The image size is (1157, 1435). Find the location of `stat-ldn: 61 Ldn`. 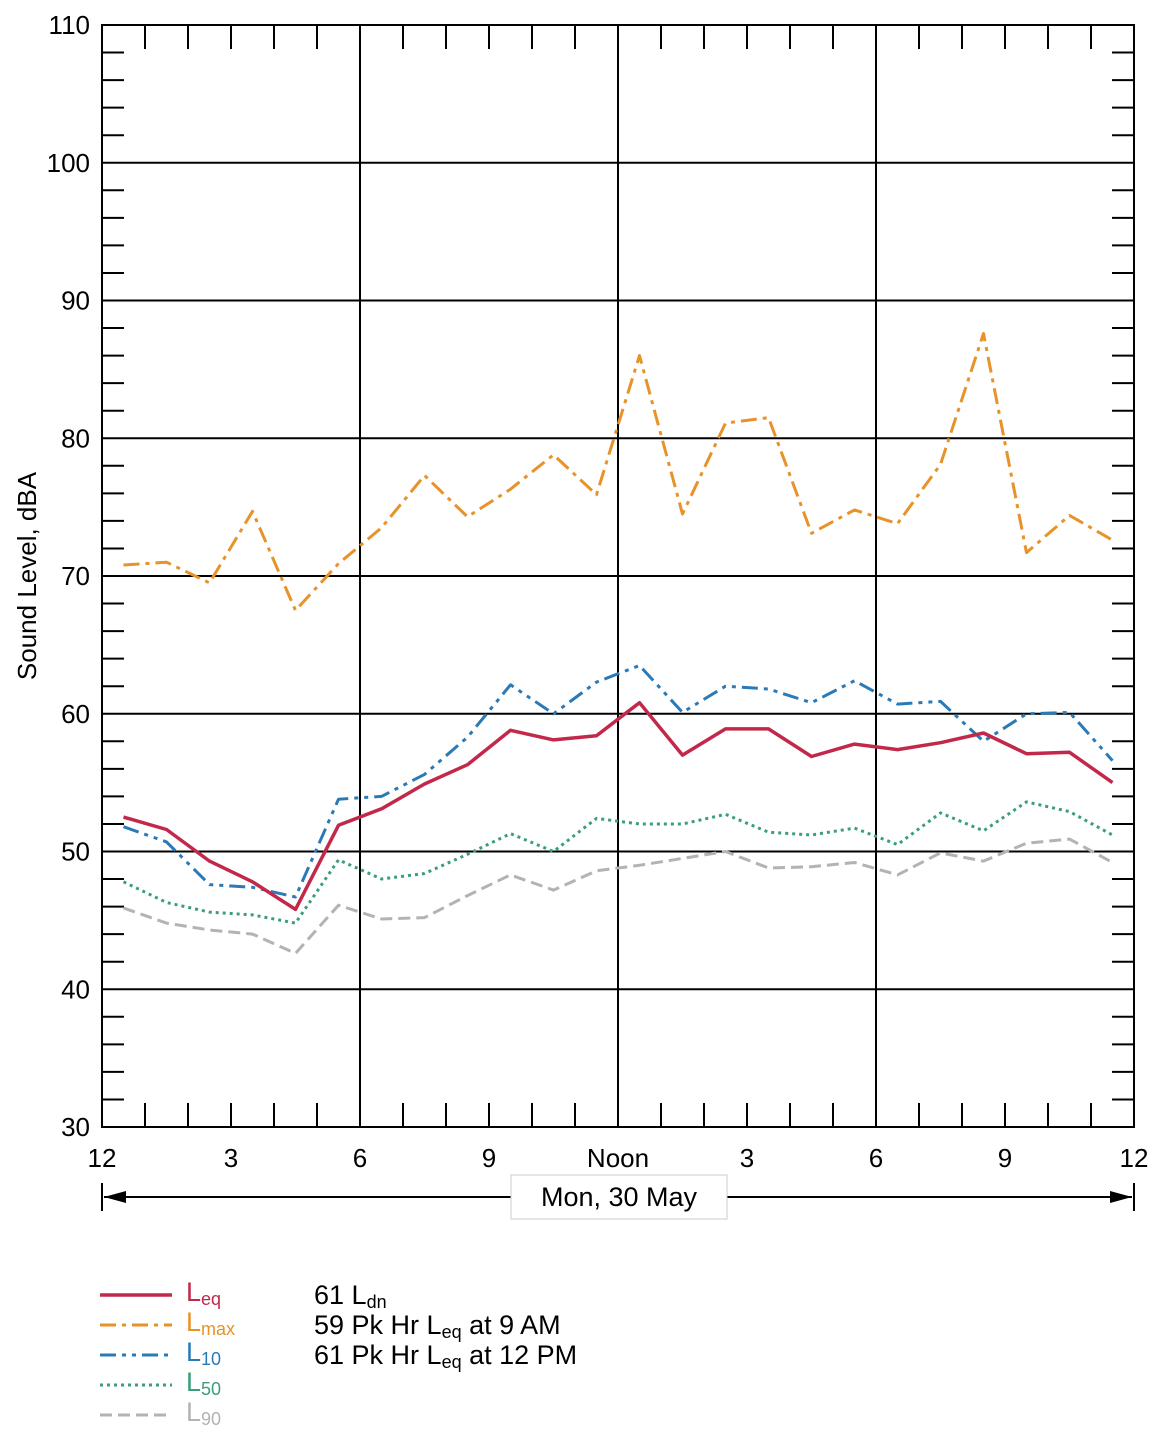

stat-ldn: 61 Ldn is located at coordinates (350, 1296).